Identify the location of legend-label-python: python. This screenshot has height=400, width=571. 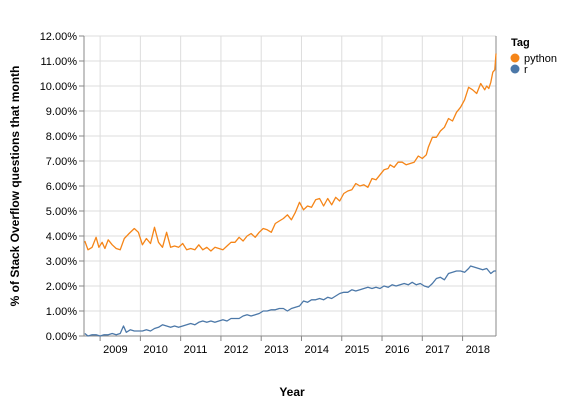
(540, 59).